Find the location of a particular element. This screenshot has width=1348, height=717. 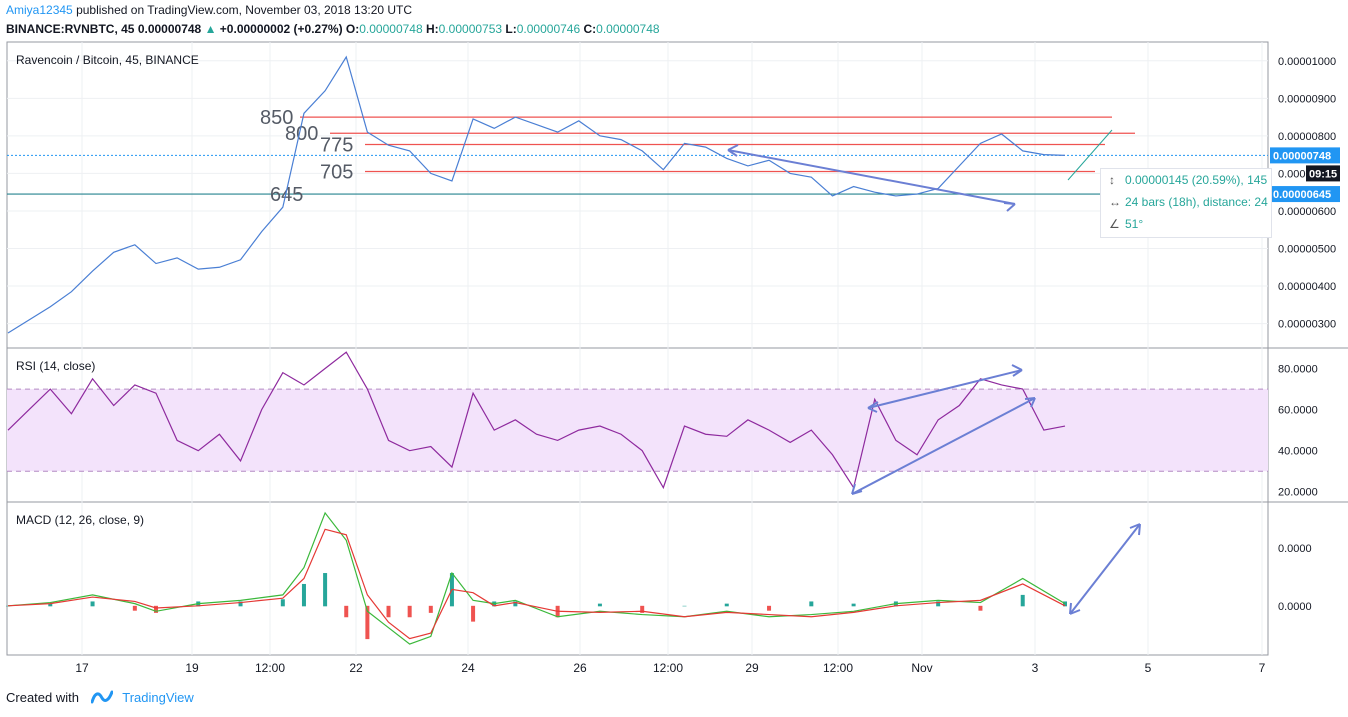

x-tick-label: 5 is located at coordinates (1148, 668).